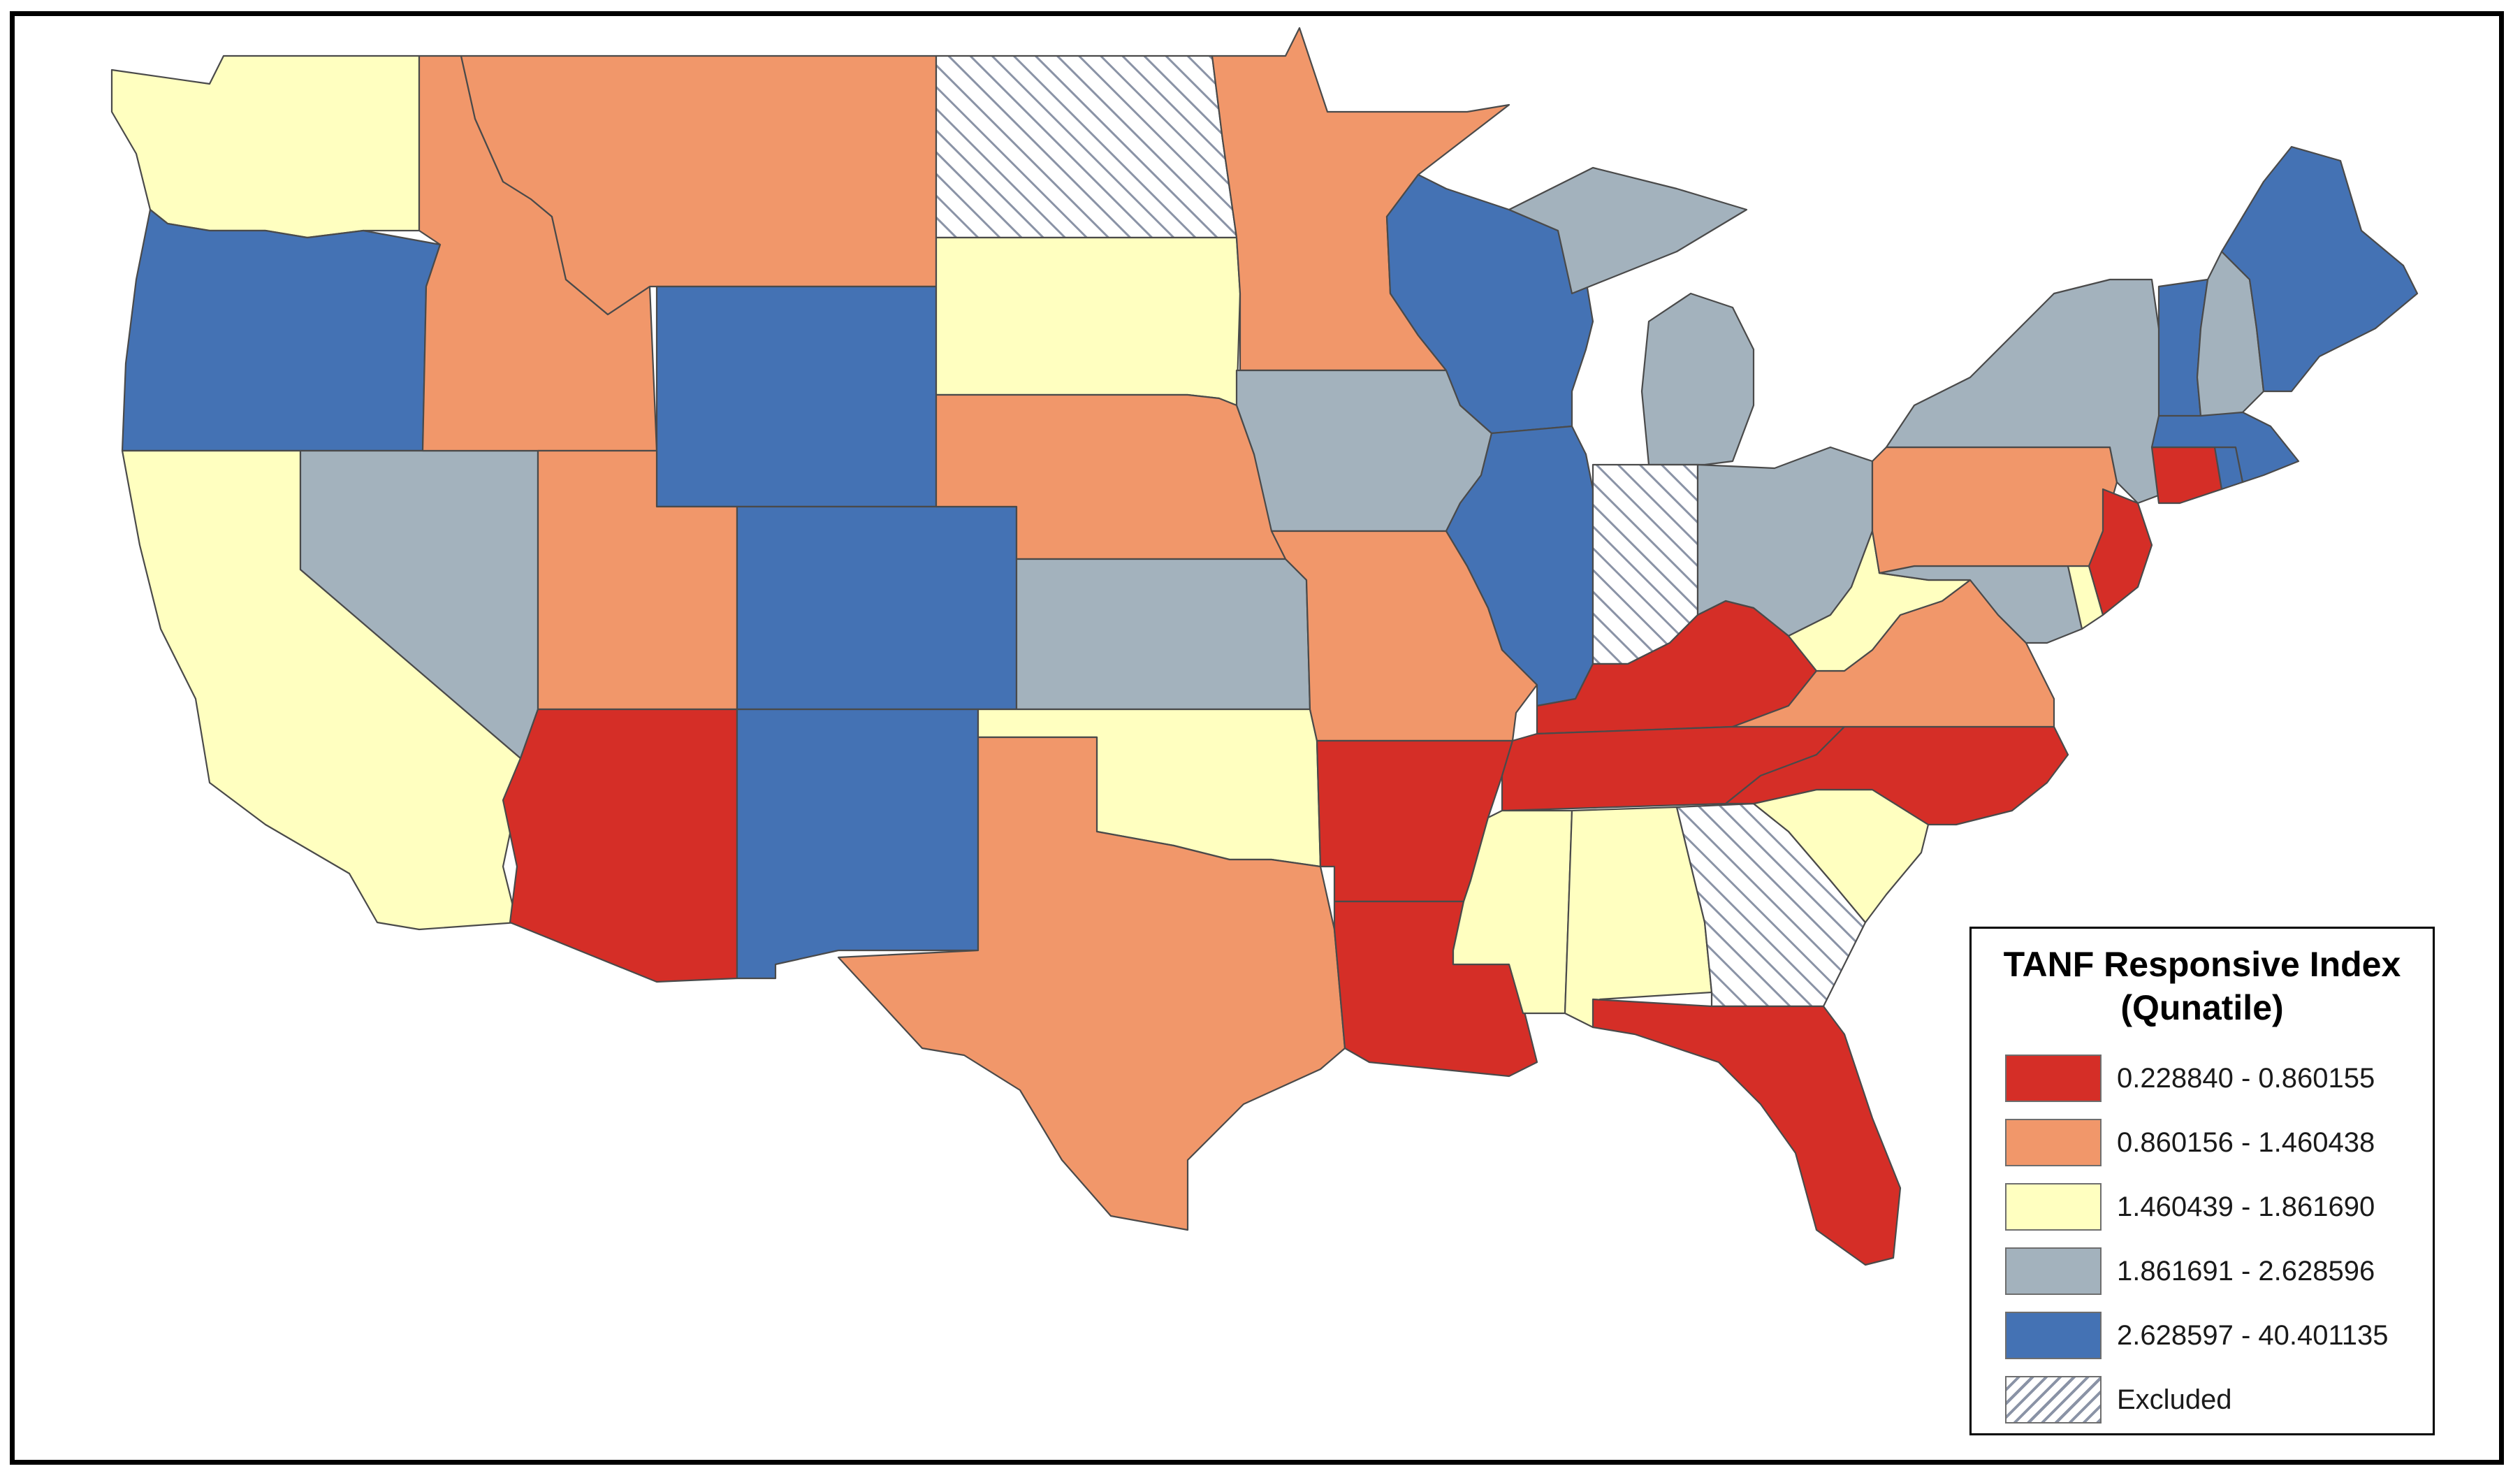 This screenshot has height=1478, width=2520. What do you see at coordinates (2202, 1007) in the screenshot?
I see `legend-title-line2: (Qunatile)` at bounding box center [2202, 1007].